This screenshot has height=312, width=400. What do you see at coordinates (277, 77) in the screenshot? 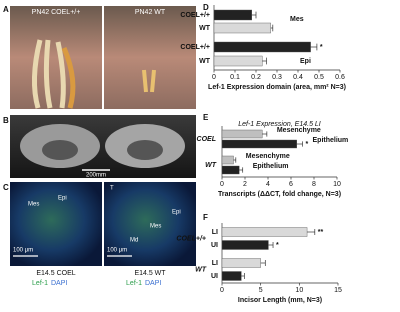
I see `x-tick-label: 0.3` at bounding box center [277, 77].